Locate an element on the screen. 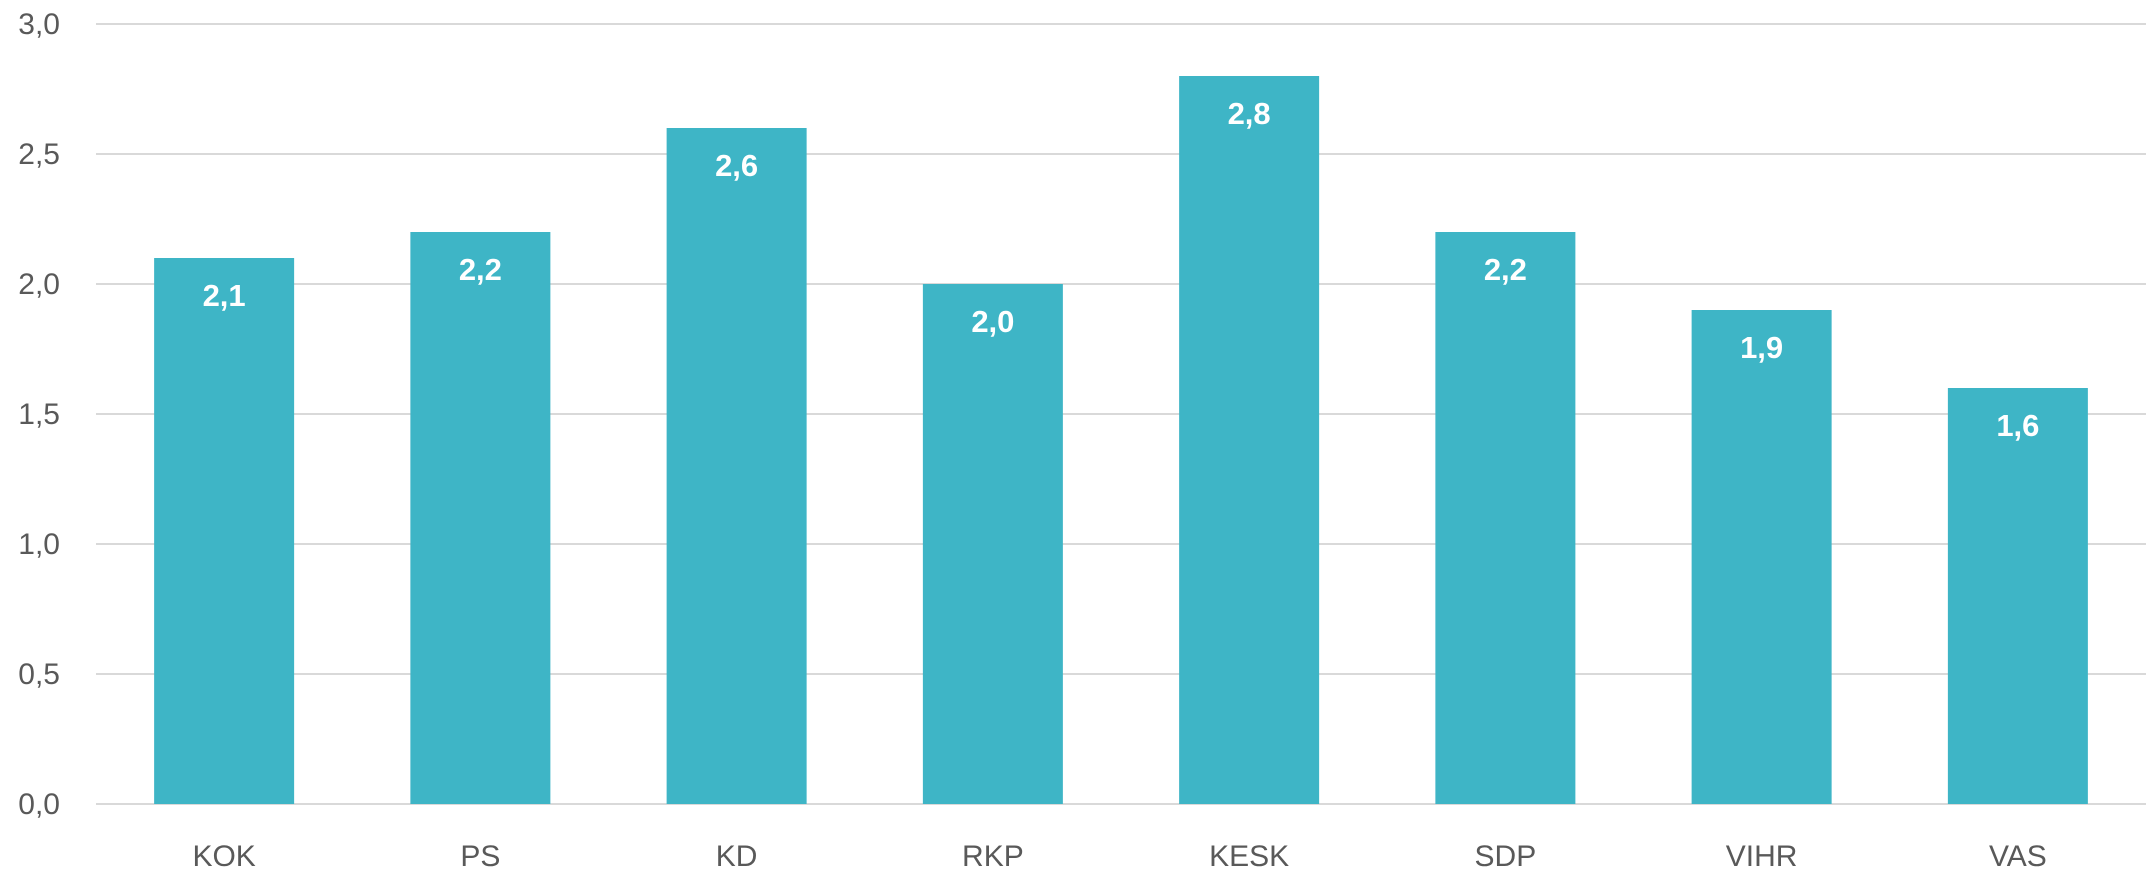 The image size is (2146, 872). bar-vihr is located at coordinates (1761, 557).